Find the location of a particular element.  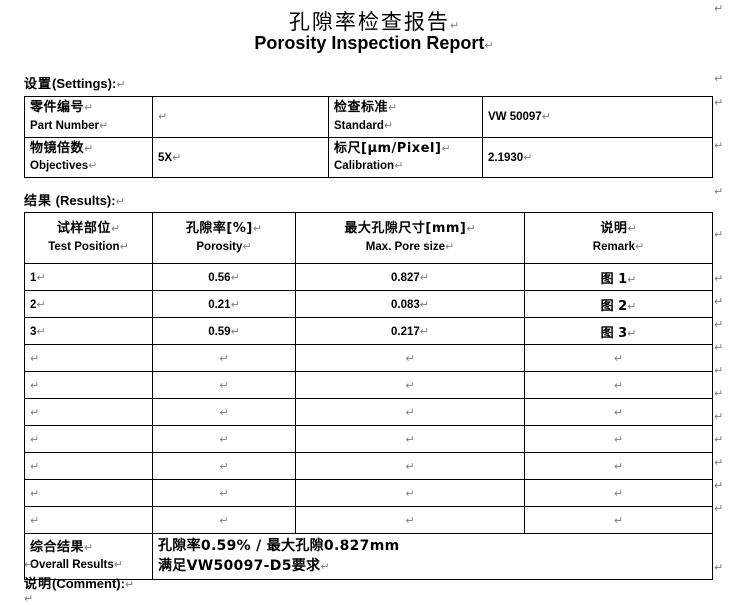

comment-heading-en: (Comment): is located at coordinates (88, 583).